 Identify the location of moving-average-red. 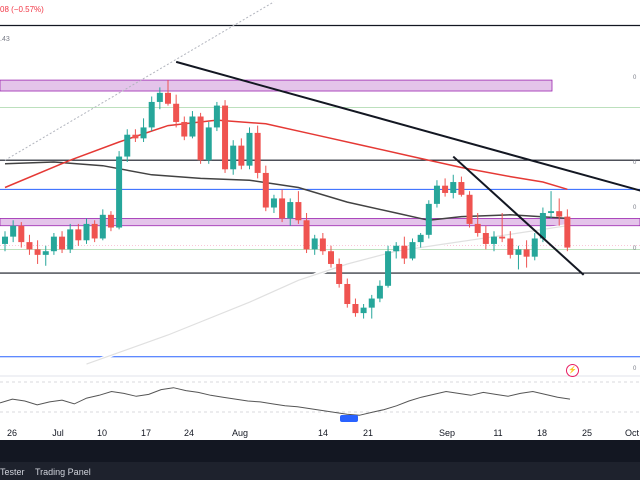
(286, 155).